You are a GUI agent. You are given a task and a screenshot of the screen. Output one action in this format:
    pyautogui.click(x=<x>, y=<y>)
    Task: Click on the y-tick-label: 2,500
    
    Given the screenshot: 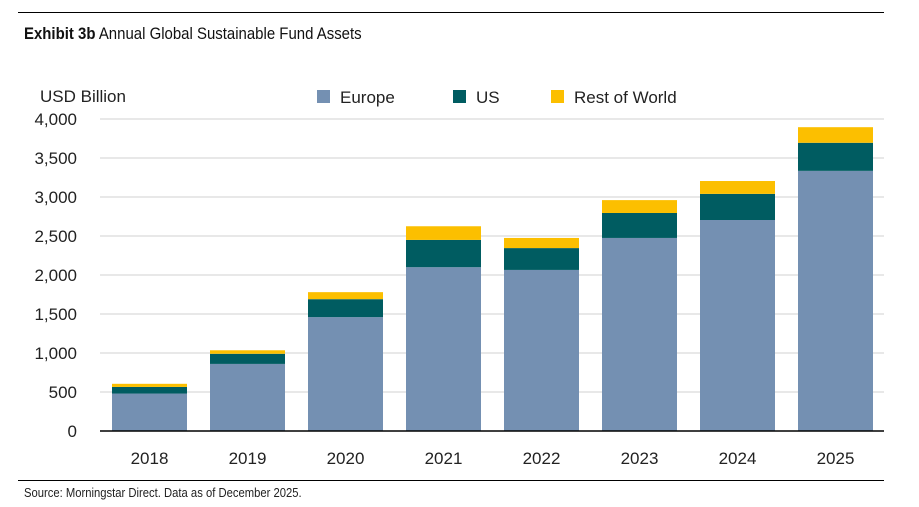 What is the action you would take?
    pyautogui.click(x=55, y=236)
    